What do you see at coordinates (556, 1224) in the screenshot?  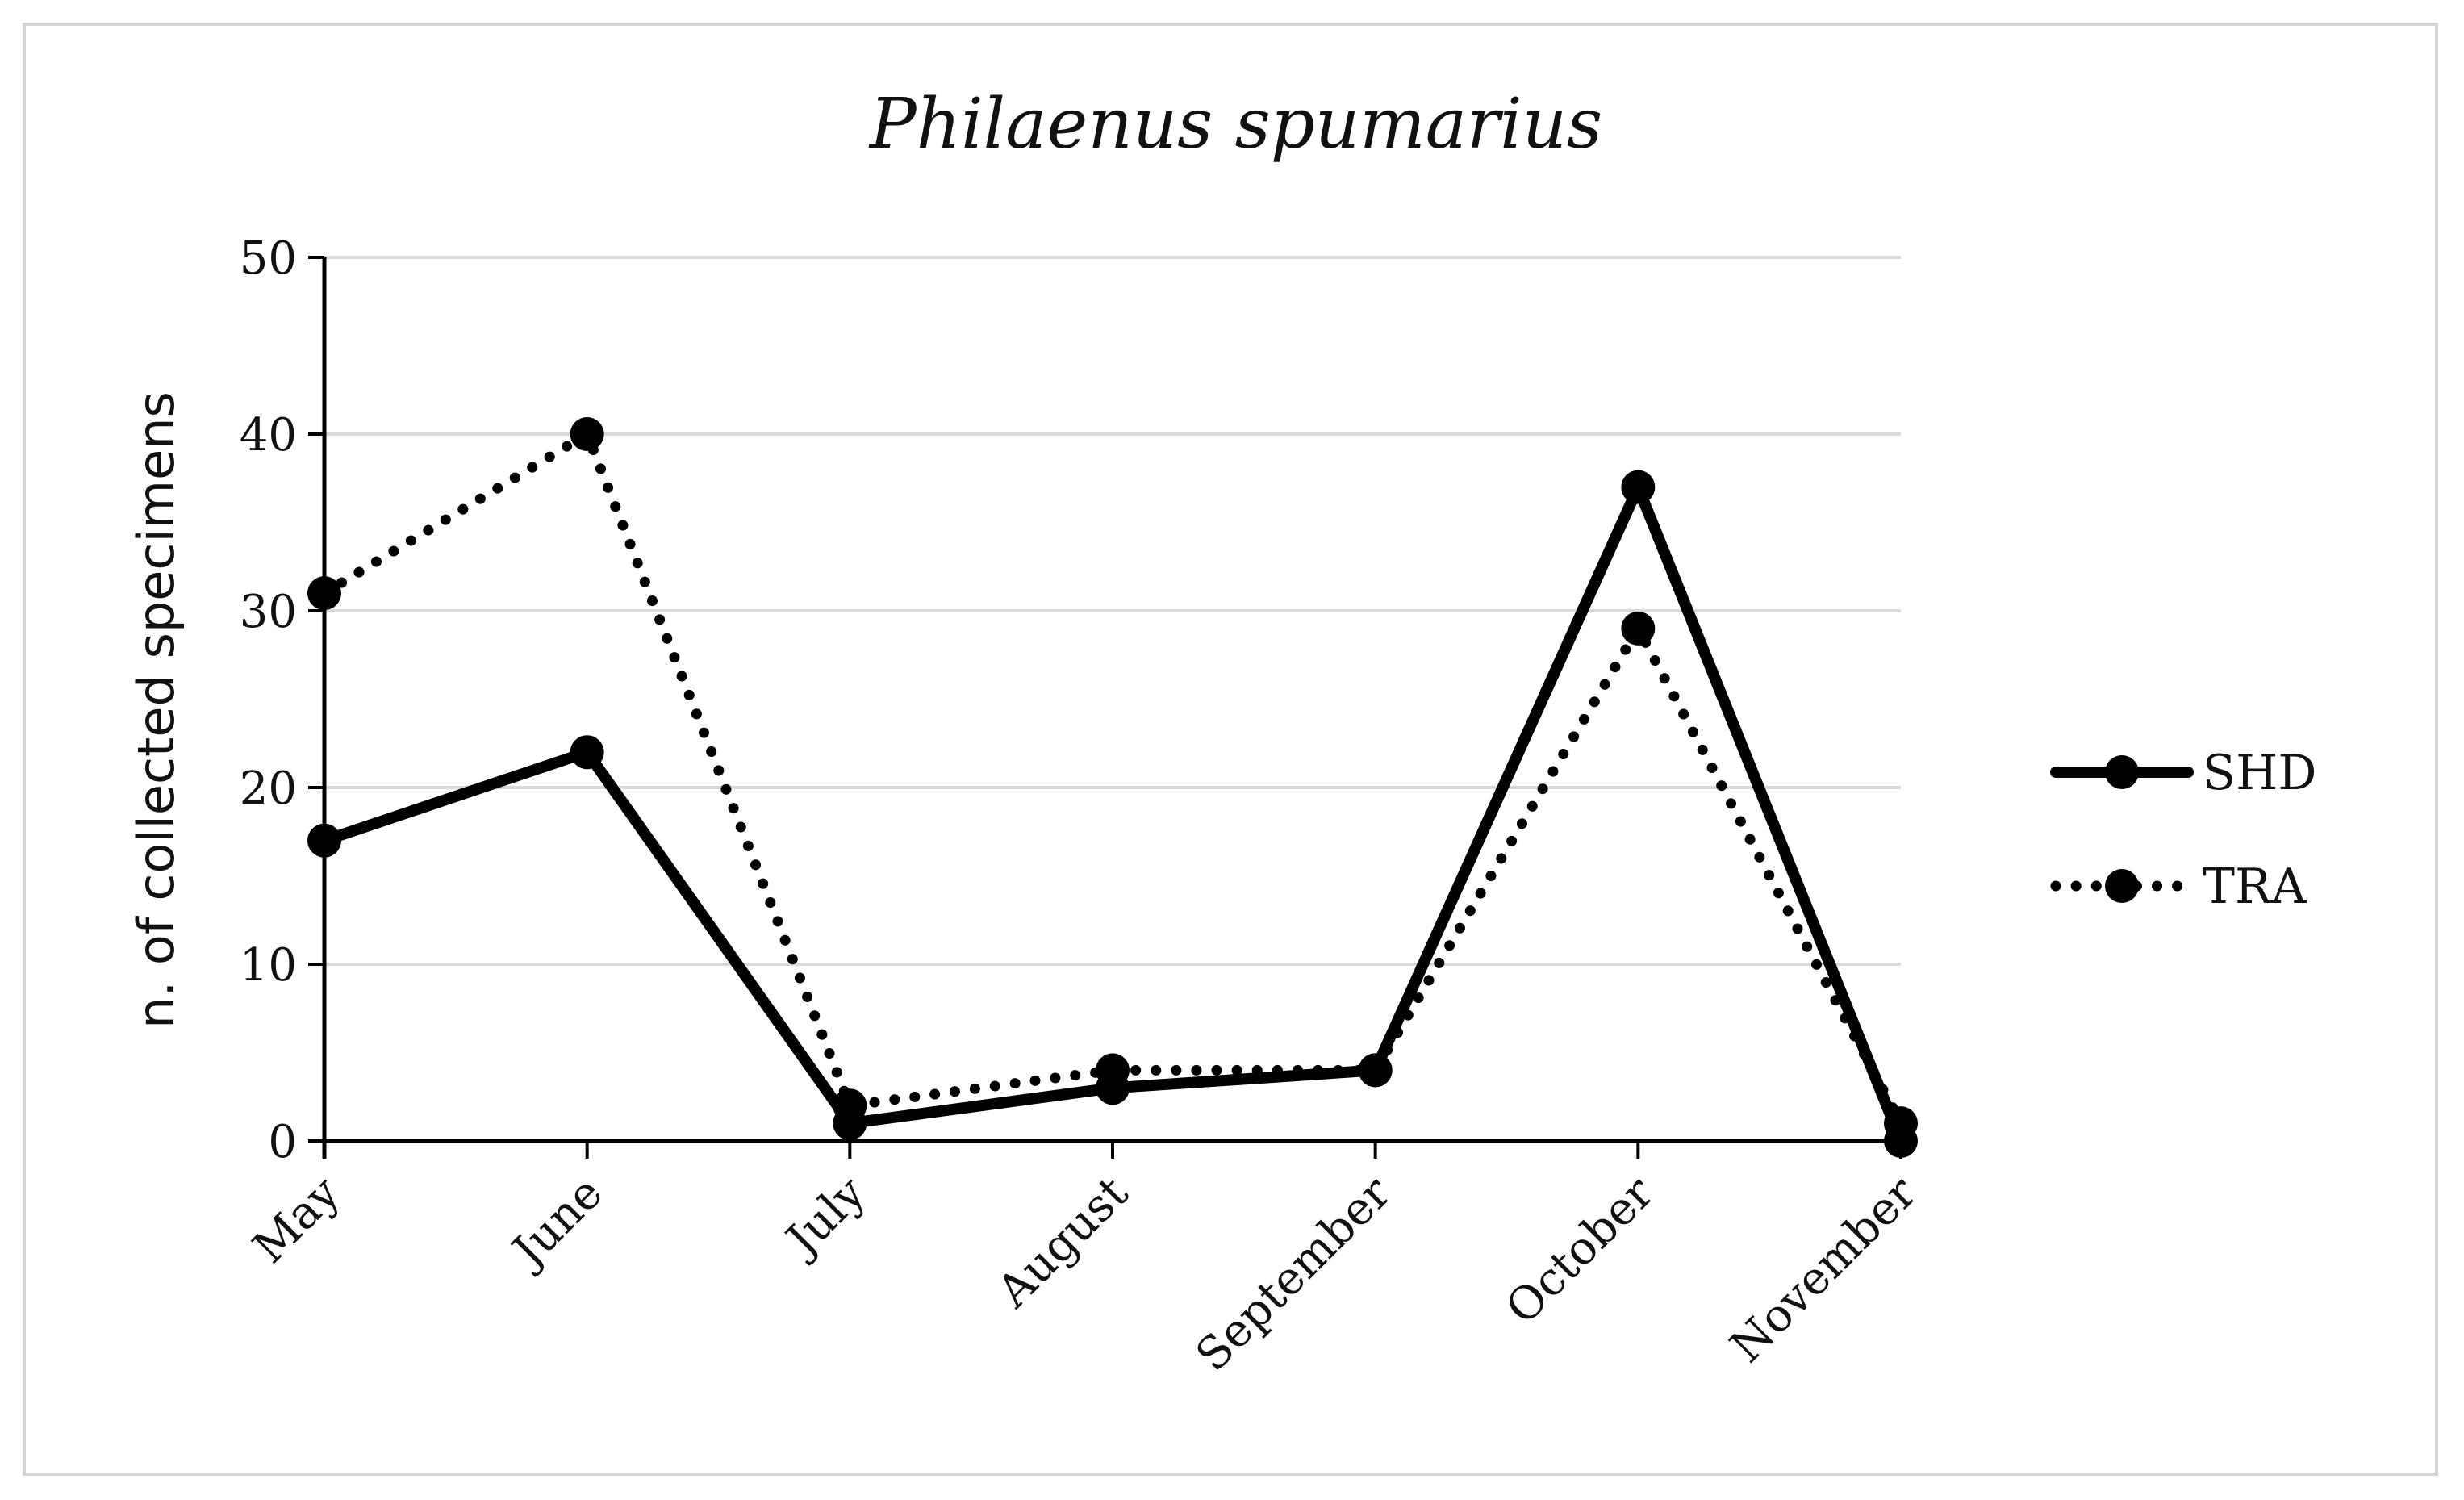 I see `x-tick-label-june: June` at bounding box center [556, 1224].